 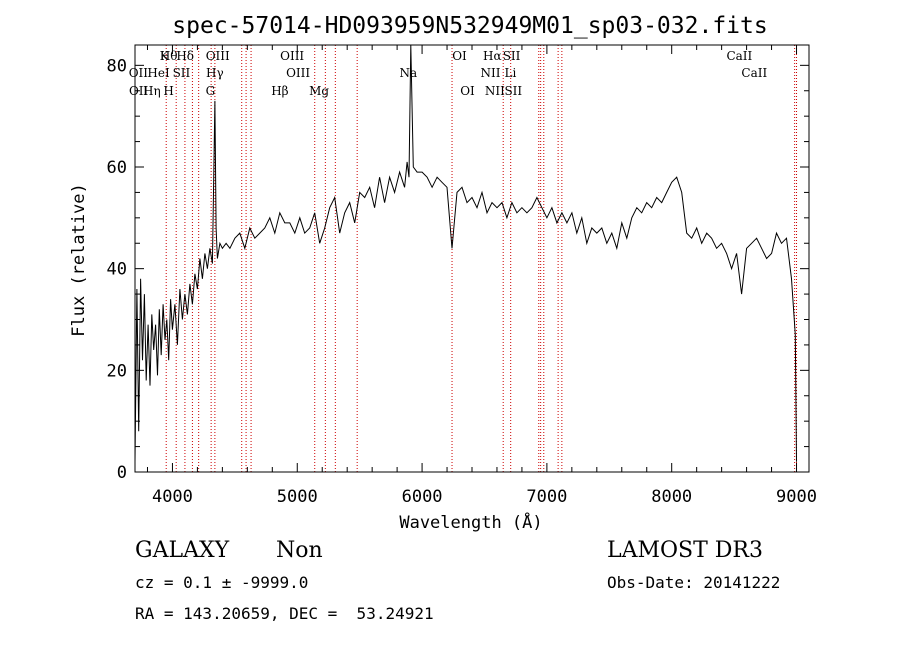 What do you see at coordinates (117, 270) in the screenshot?
I see `y-tick-label: 40` at bounding box center [117, 270].